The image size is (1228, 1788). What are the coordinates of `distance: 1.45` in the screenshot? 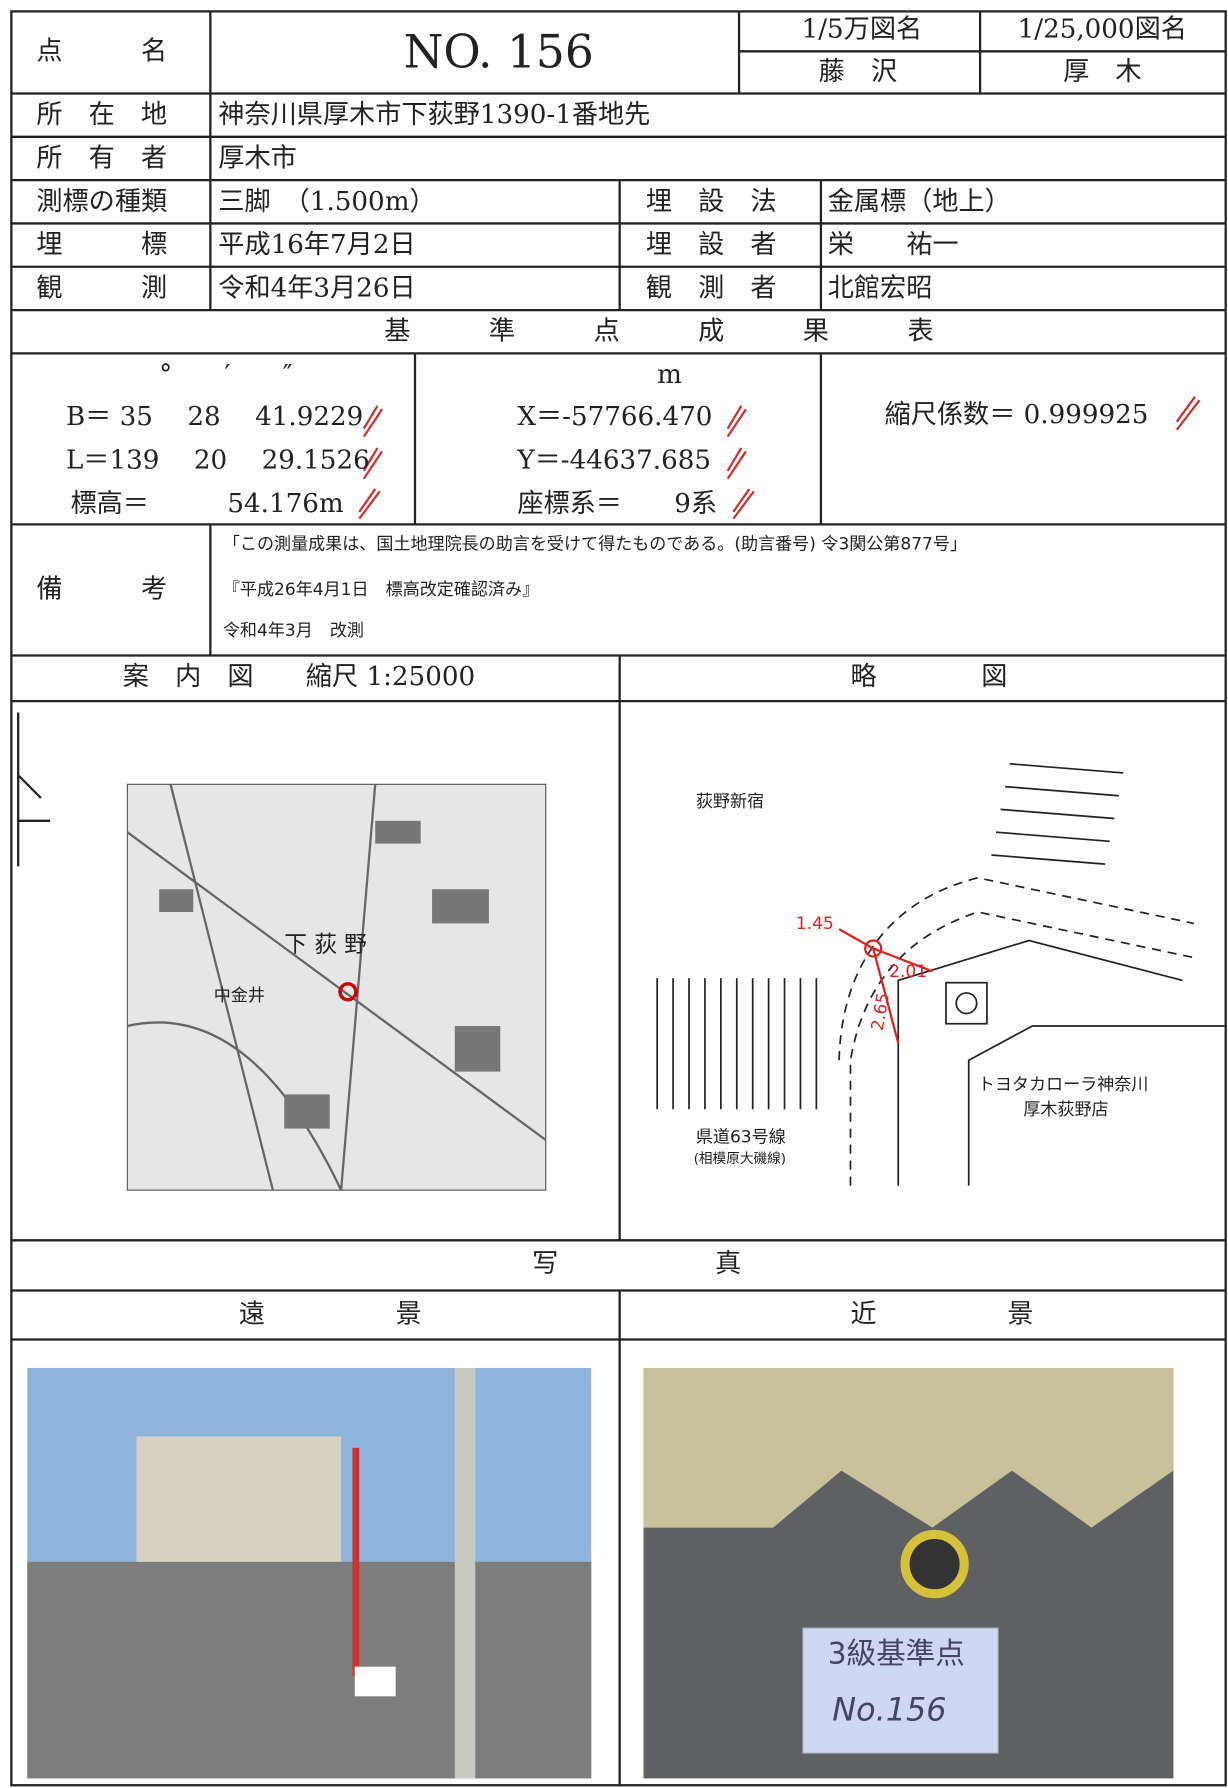 It's located at (814, 923).